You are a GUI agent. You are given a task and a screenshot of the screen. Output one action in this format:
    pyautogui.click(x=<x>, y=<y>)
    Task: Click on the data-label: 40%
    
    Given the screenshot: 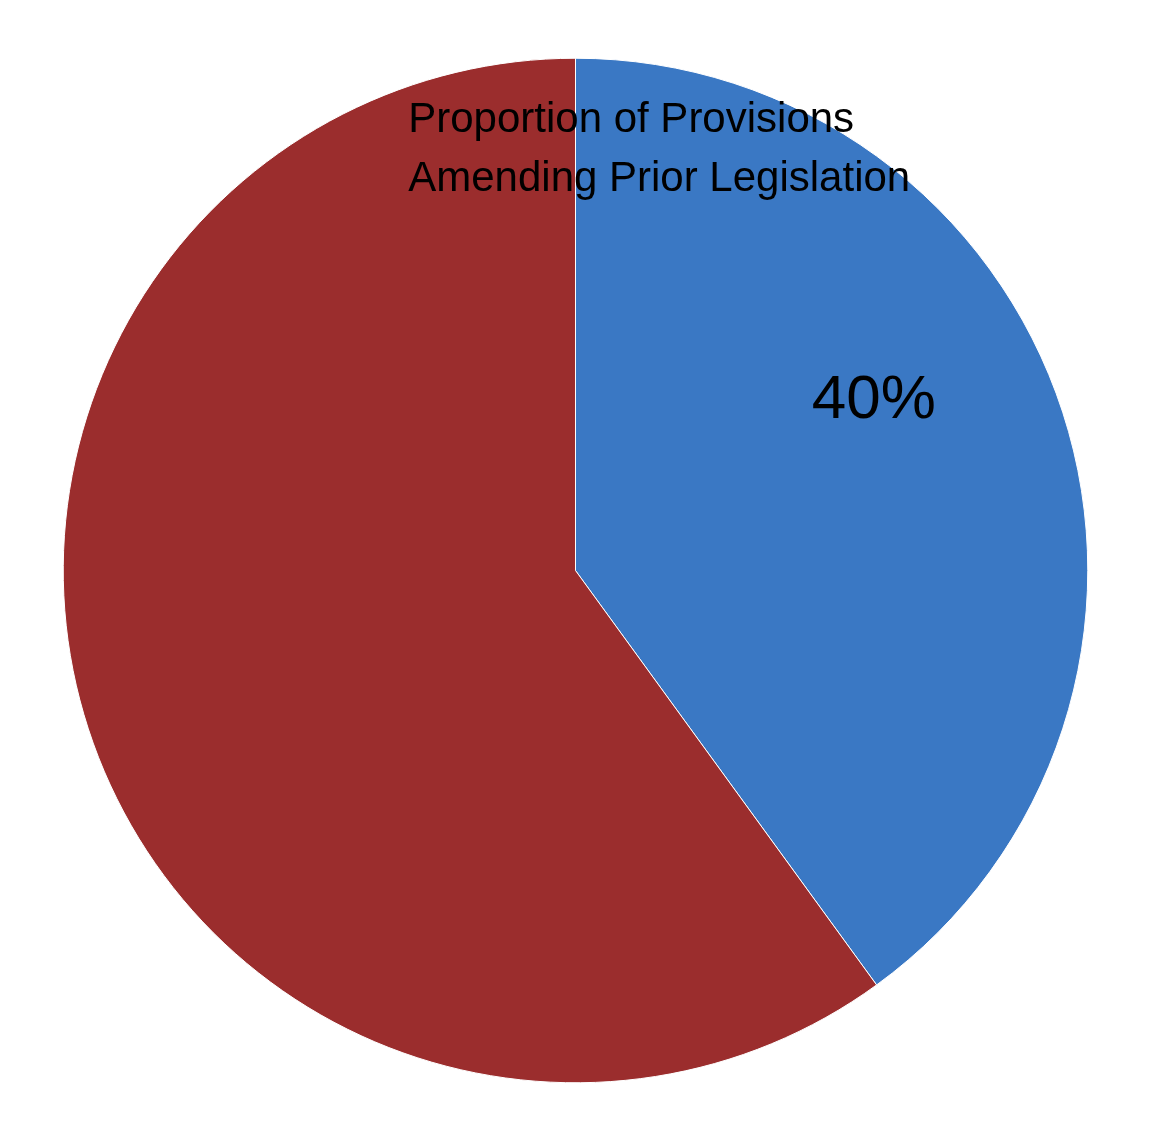 What is the action you would take?
    pyautogui.click(x=873, y=397)
    